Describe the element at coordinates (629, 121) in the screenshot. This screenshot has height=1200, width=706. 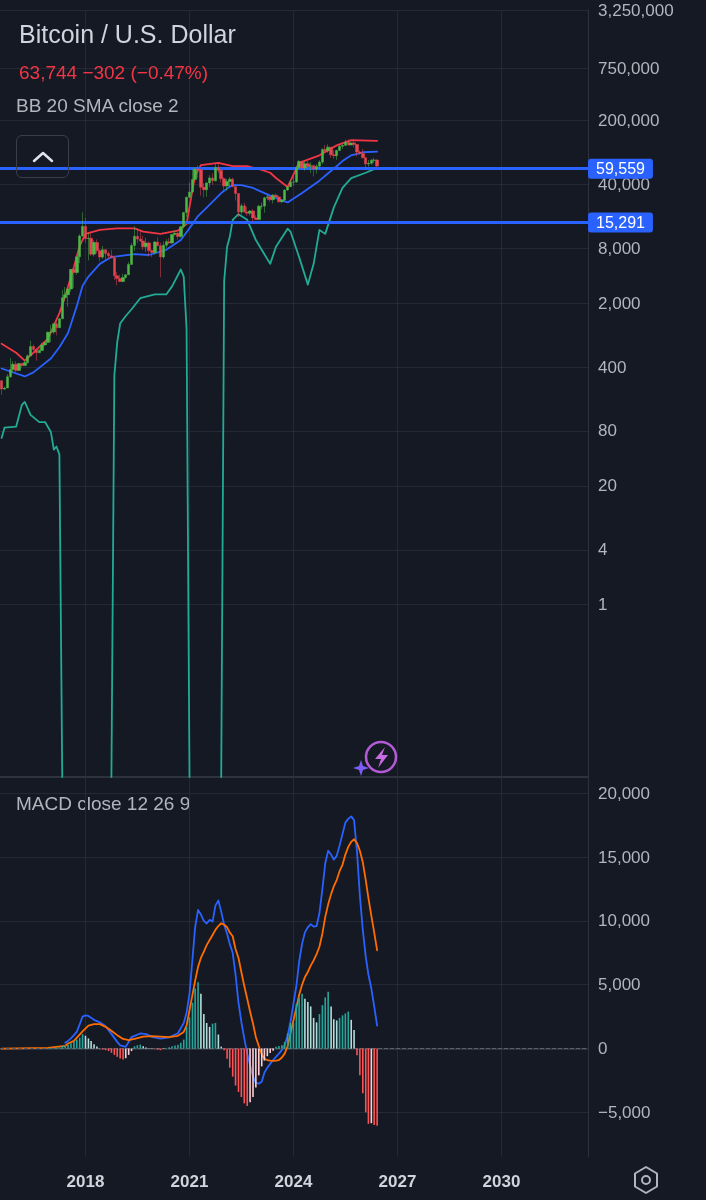
I see `y-tick-label: 200,000` at that location.